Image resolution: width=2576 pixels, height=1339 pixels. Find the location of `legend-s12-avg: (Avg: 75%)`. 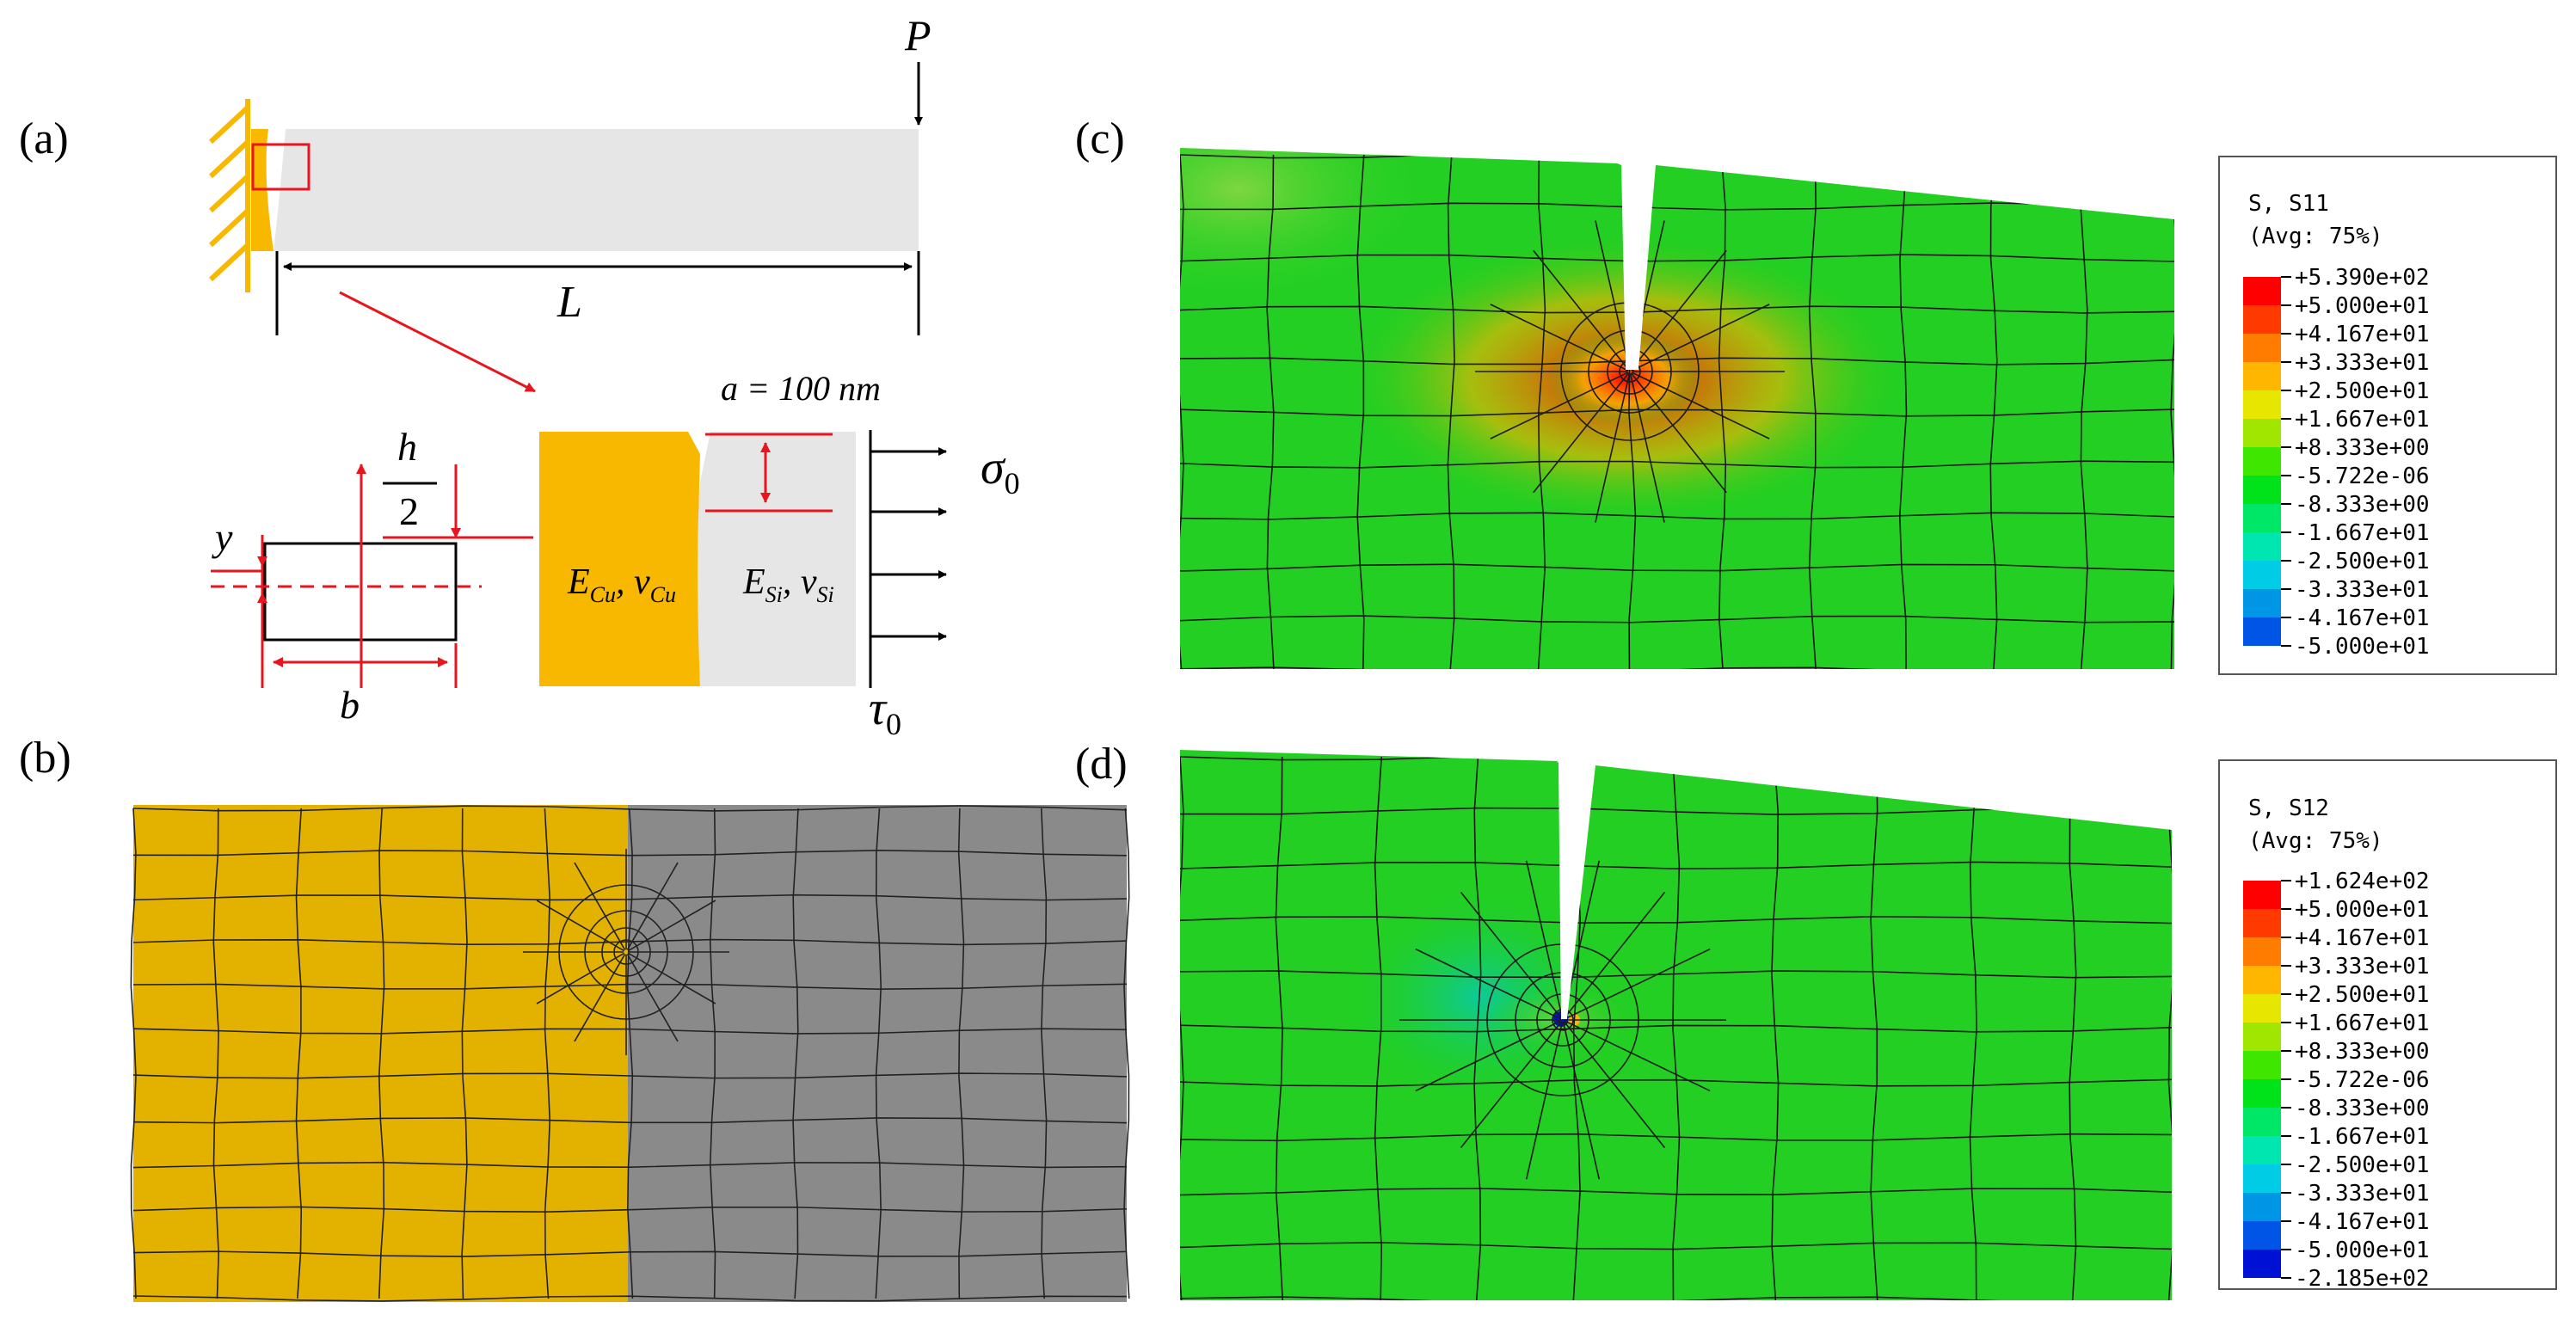

legend-s12-avg: (Avg: 75%) is located at coordinates (2315, 841).